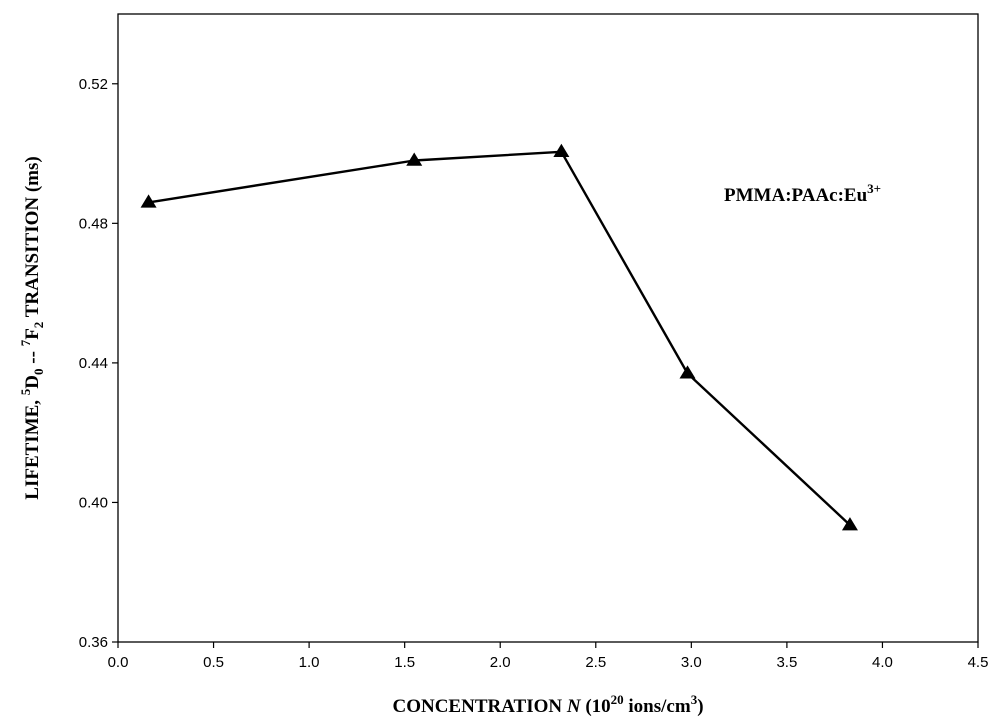  I want to click on x-tick-label: 0.5, so click(213, 662).